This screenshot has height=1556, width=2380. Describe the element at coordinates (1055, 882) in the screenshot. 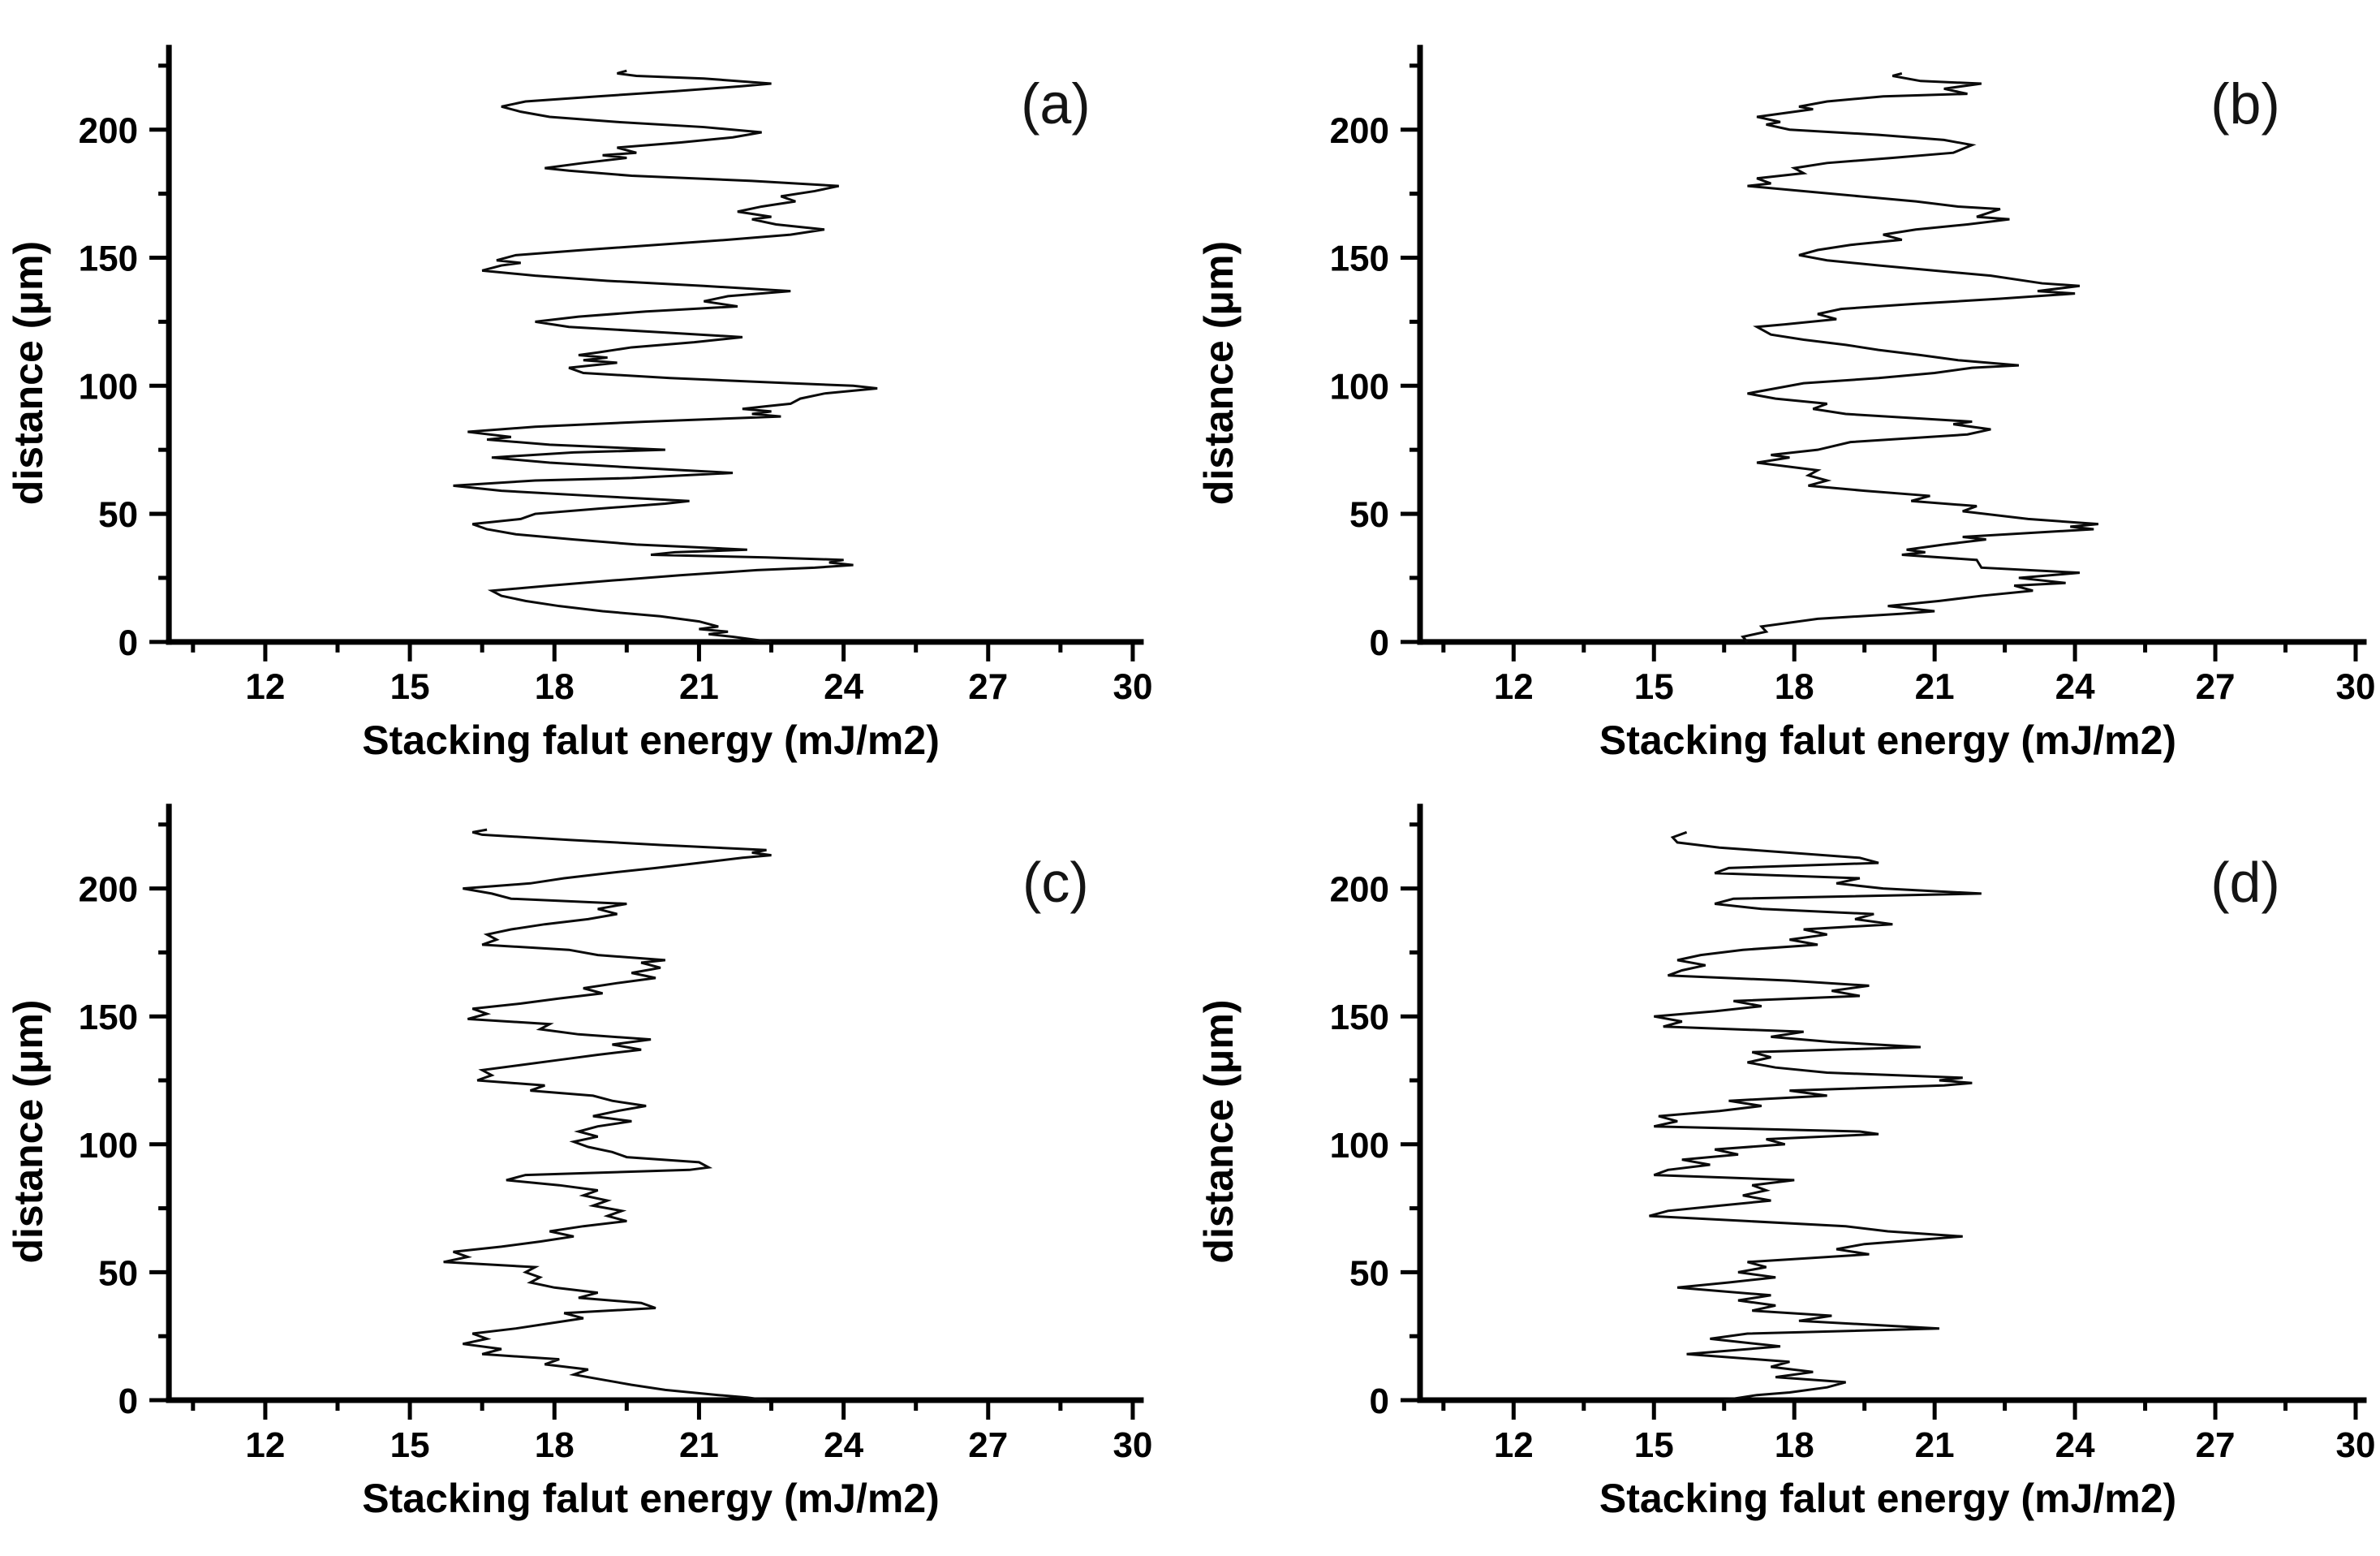

I see `panel-label: (c)` at that location.